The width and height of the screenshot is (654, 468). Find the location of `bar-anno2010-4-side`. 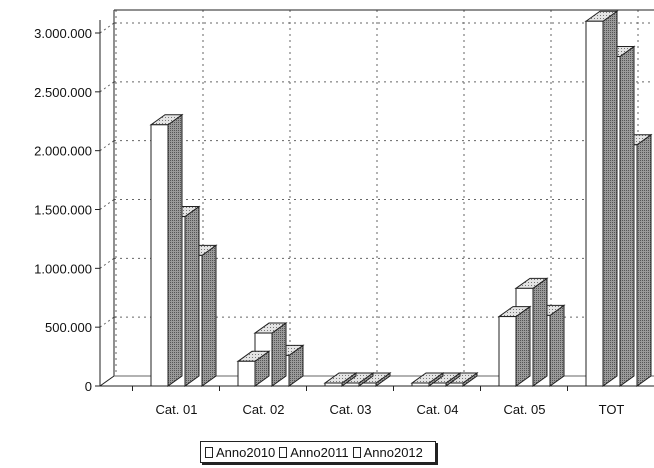

bar-anno2010-4-side is located at coordinates (523, 346).